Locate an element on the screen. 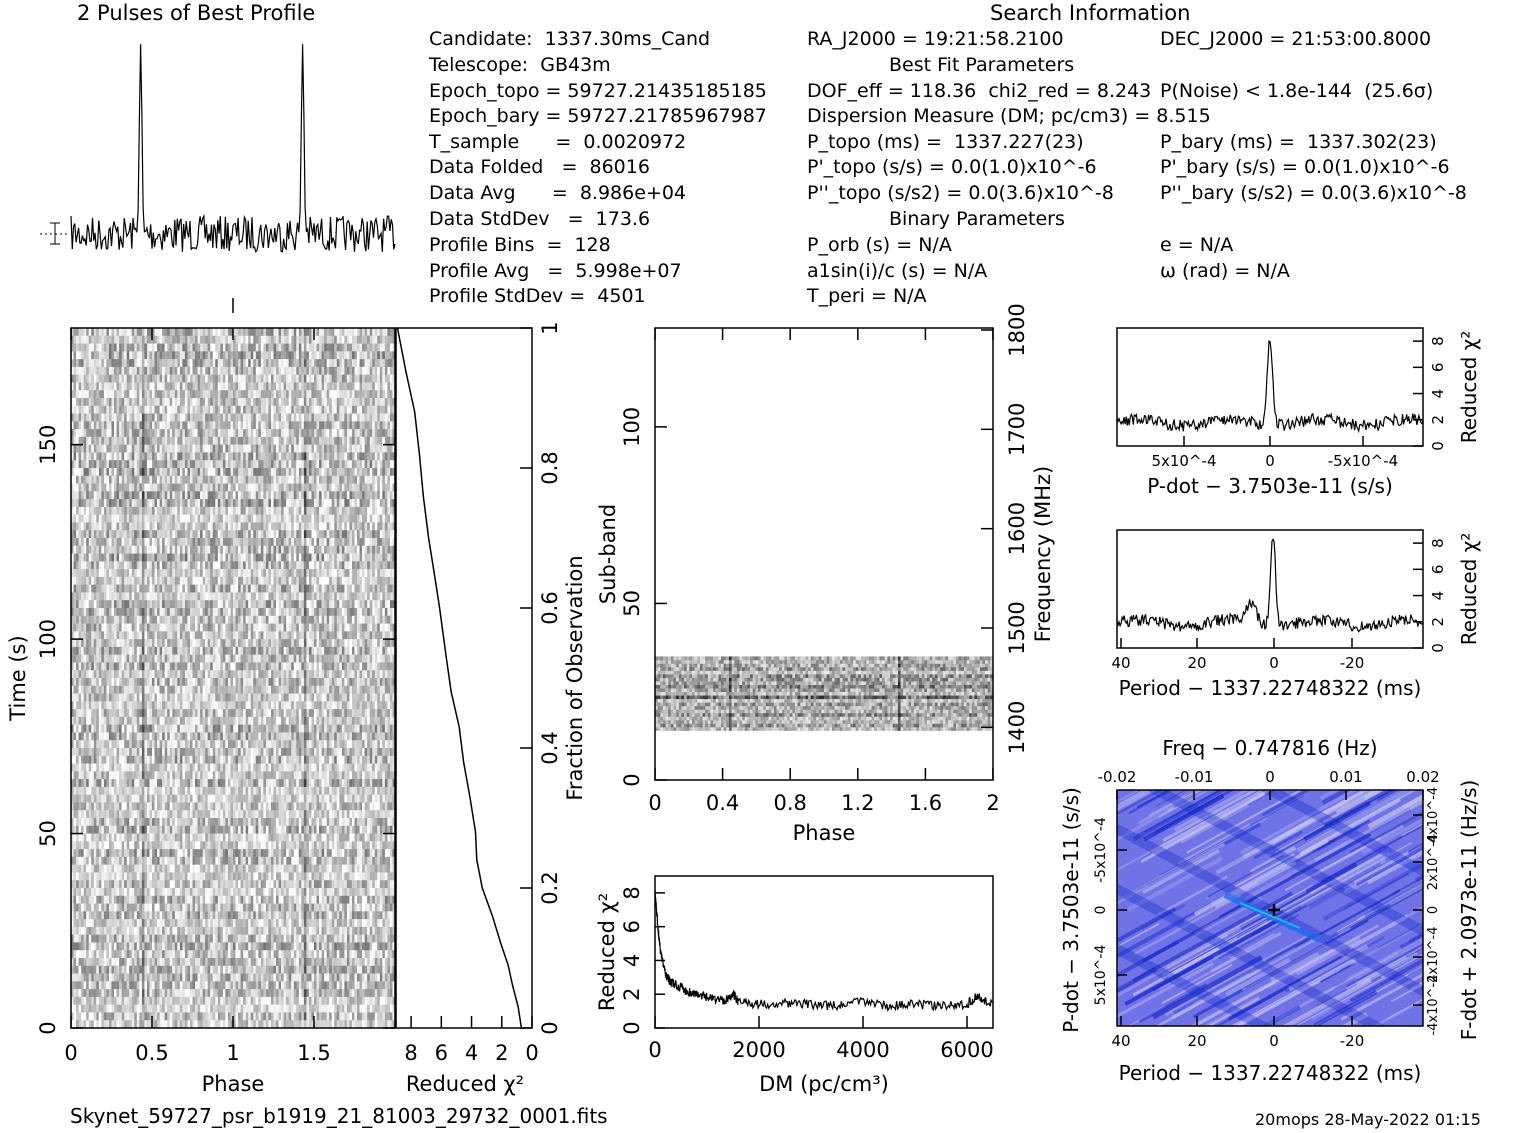 The image size is (1517, 1133). subband-y2label: Frequency (MHz) is located at coordinates (1043, 554).